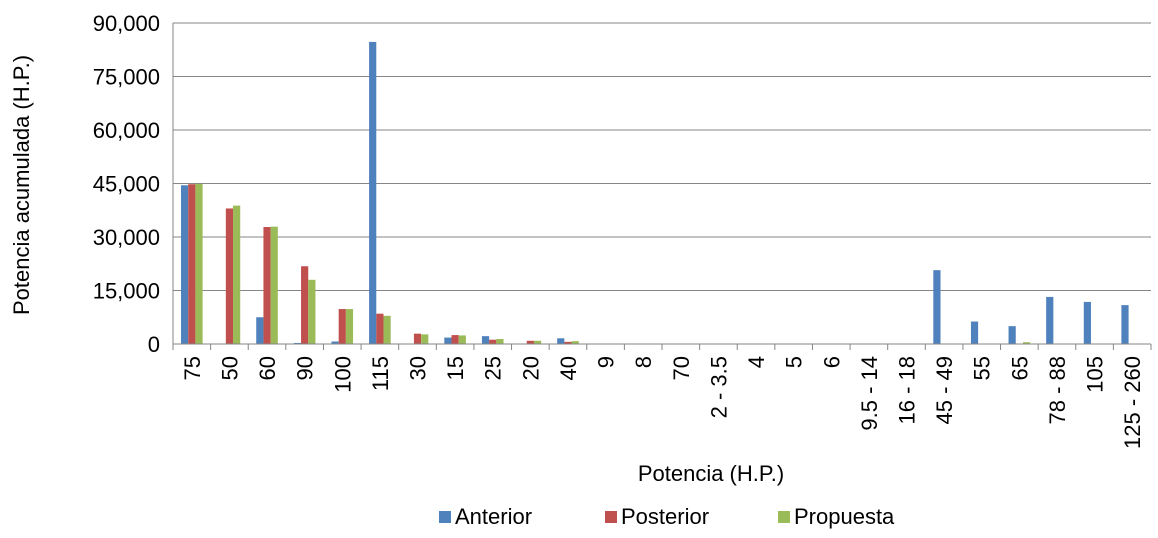  Describe the element at coordinates (21, 185) in the screenshot. I see `y-axis-title: Potencia acumulada (H.P.)` at that location.